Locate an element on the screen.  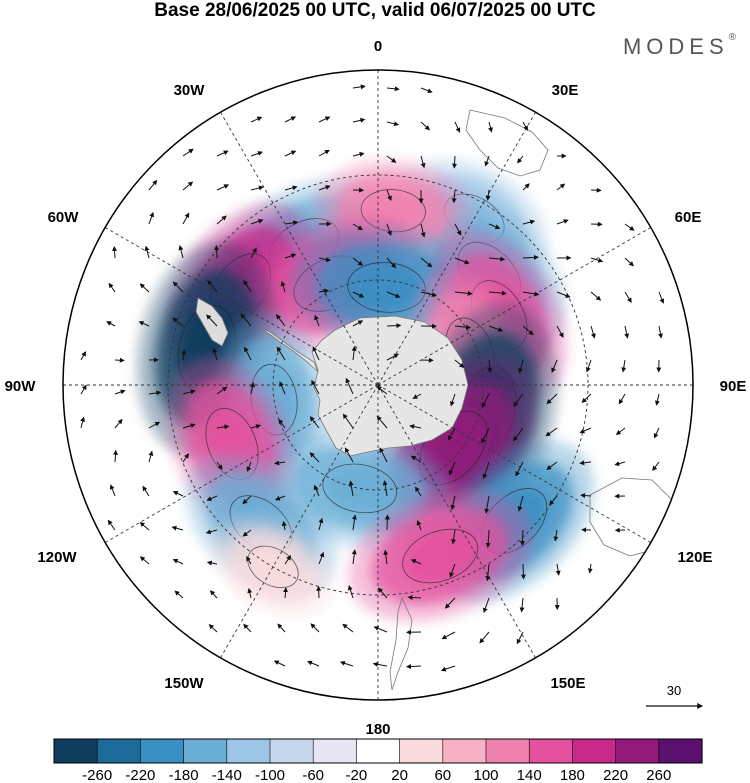
label-lon-90w: 90W is located at coordinates (21, 386).